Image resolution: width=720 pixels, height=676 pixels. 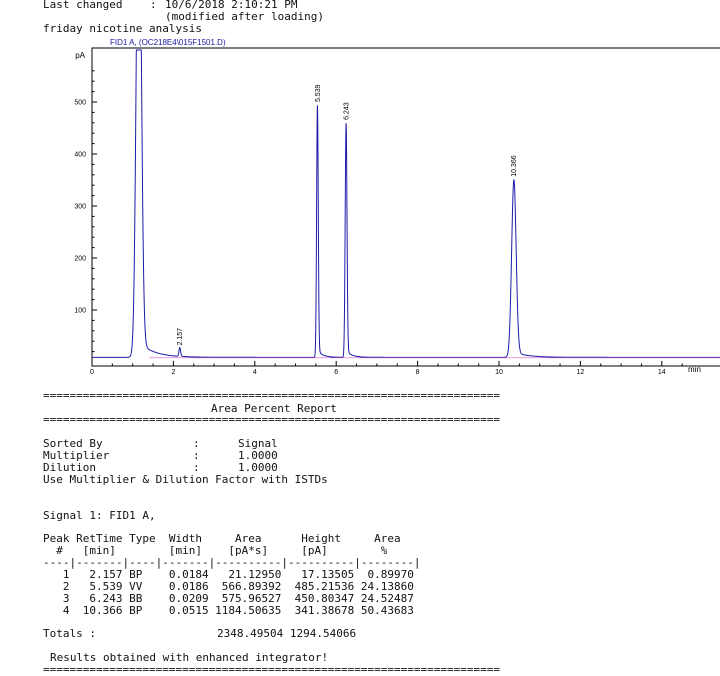 What do you see at coordinates (258, 443) in the screenshot?
I see `sorted-by-value: Signal` at bounding box center [258, 443].